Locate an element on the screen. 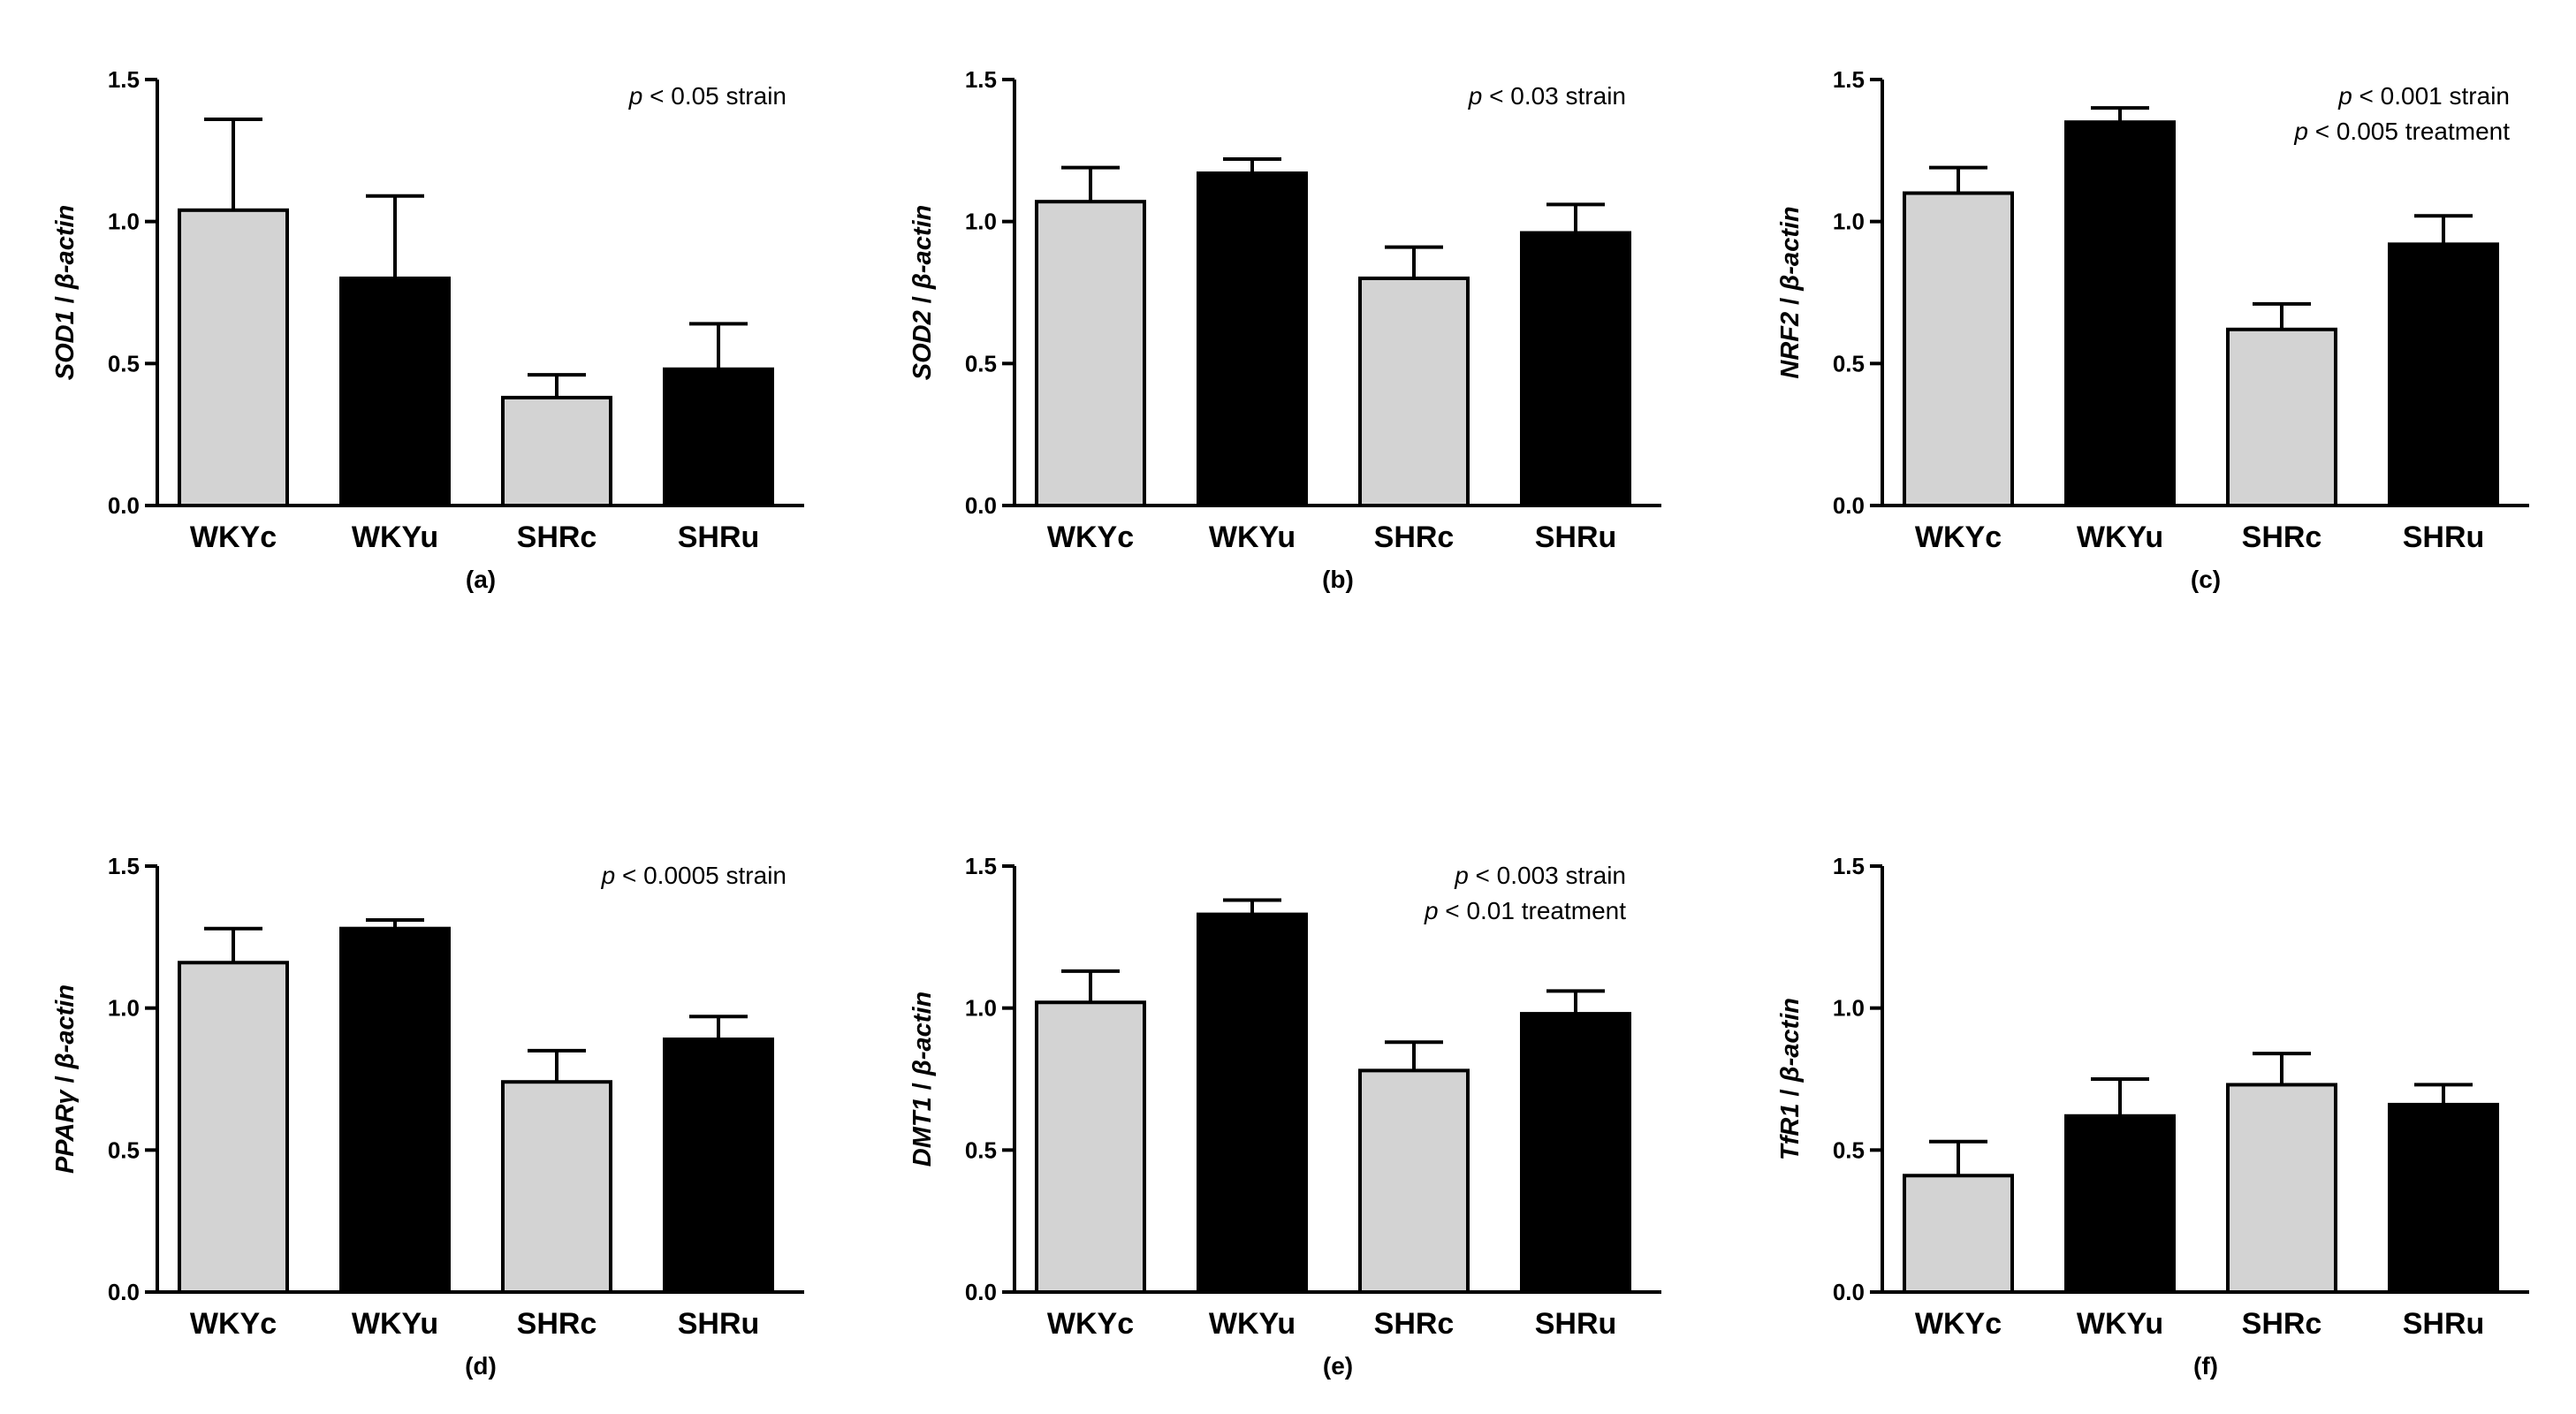 This screenshot has width=2576, height=1414. y-axis-label: NRF2 / β-actin is located at coordinates (1790, 292).